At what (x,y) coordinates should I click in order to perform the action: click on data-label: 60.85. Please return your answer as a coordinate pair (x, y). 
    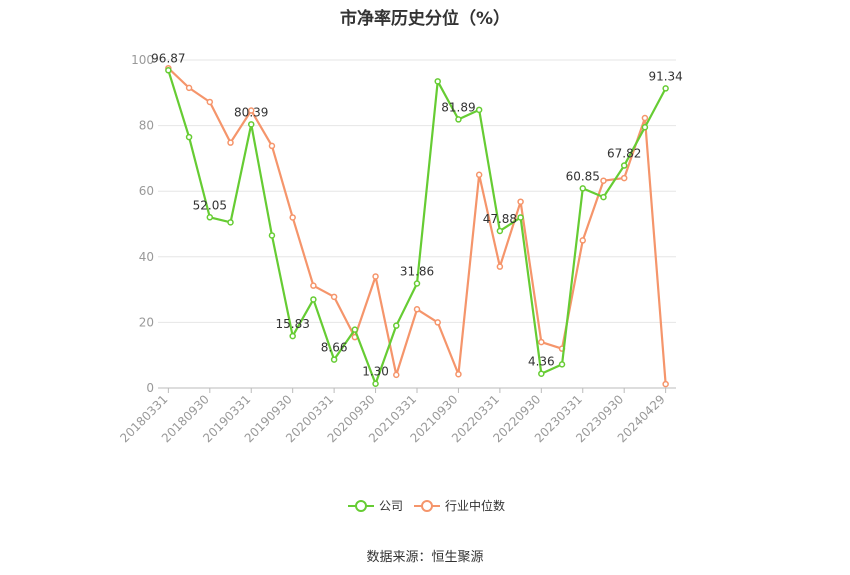
    Looking at the image, I should click on (583, 176).